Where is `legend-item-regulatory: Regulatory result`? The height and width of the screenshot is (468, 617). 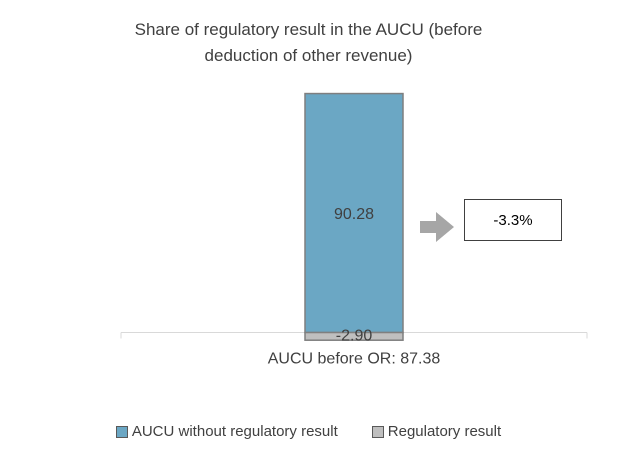
legend-item-regulatory: Regulatory result is located at coordinates (436, 431).